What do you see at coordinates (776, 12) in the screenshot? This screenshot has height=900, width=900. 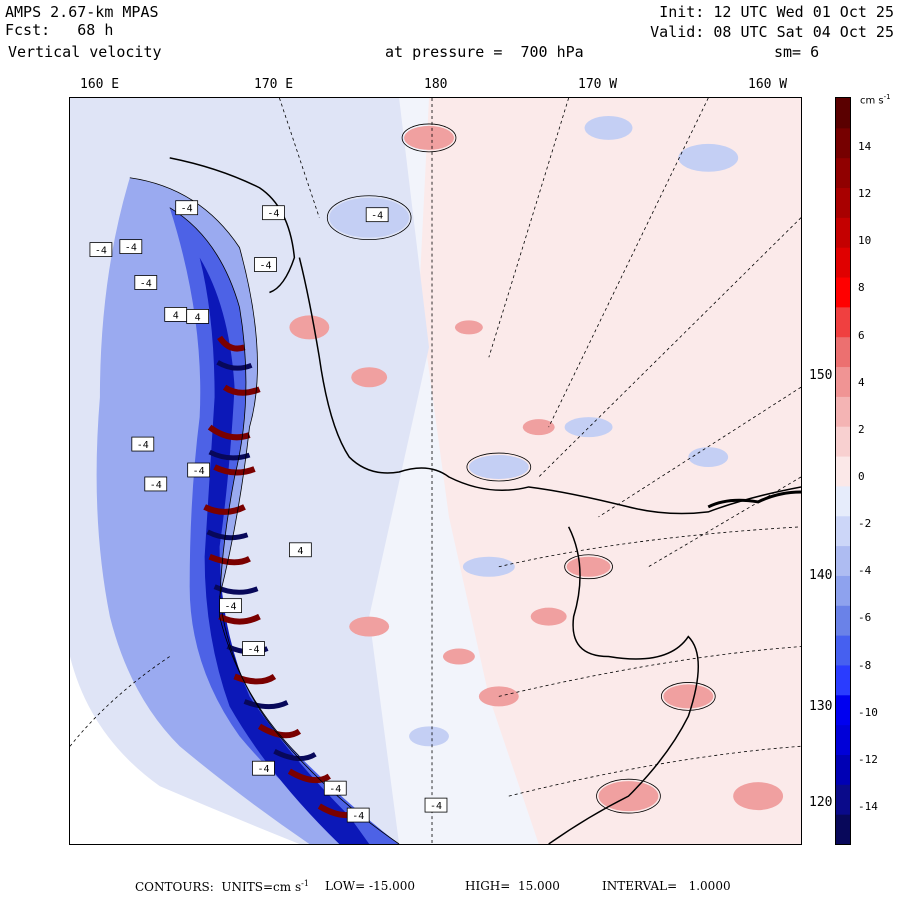 I see `init-time: Init: 12 UTC Wed 01 Oct 25` at bounding box center [776, 12].